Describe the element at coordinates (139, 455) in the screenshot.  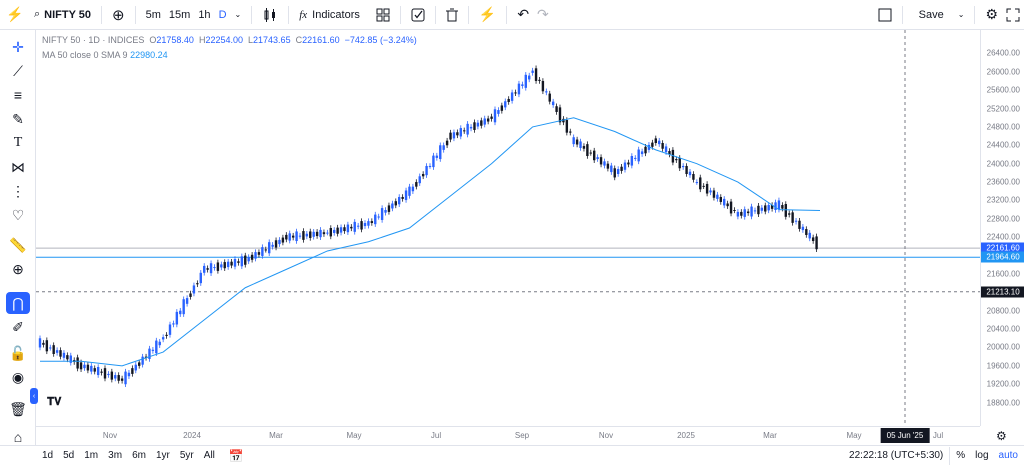
I see `range-6m: 6m` at that location.